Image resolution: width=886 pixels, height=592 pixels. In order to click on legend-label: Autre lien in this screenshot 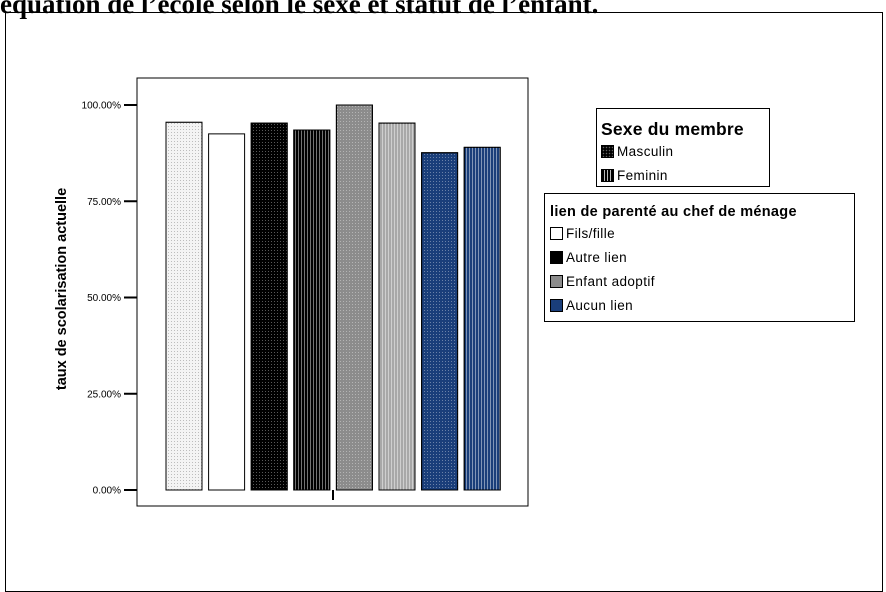, I will do `click(597, 257)`.